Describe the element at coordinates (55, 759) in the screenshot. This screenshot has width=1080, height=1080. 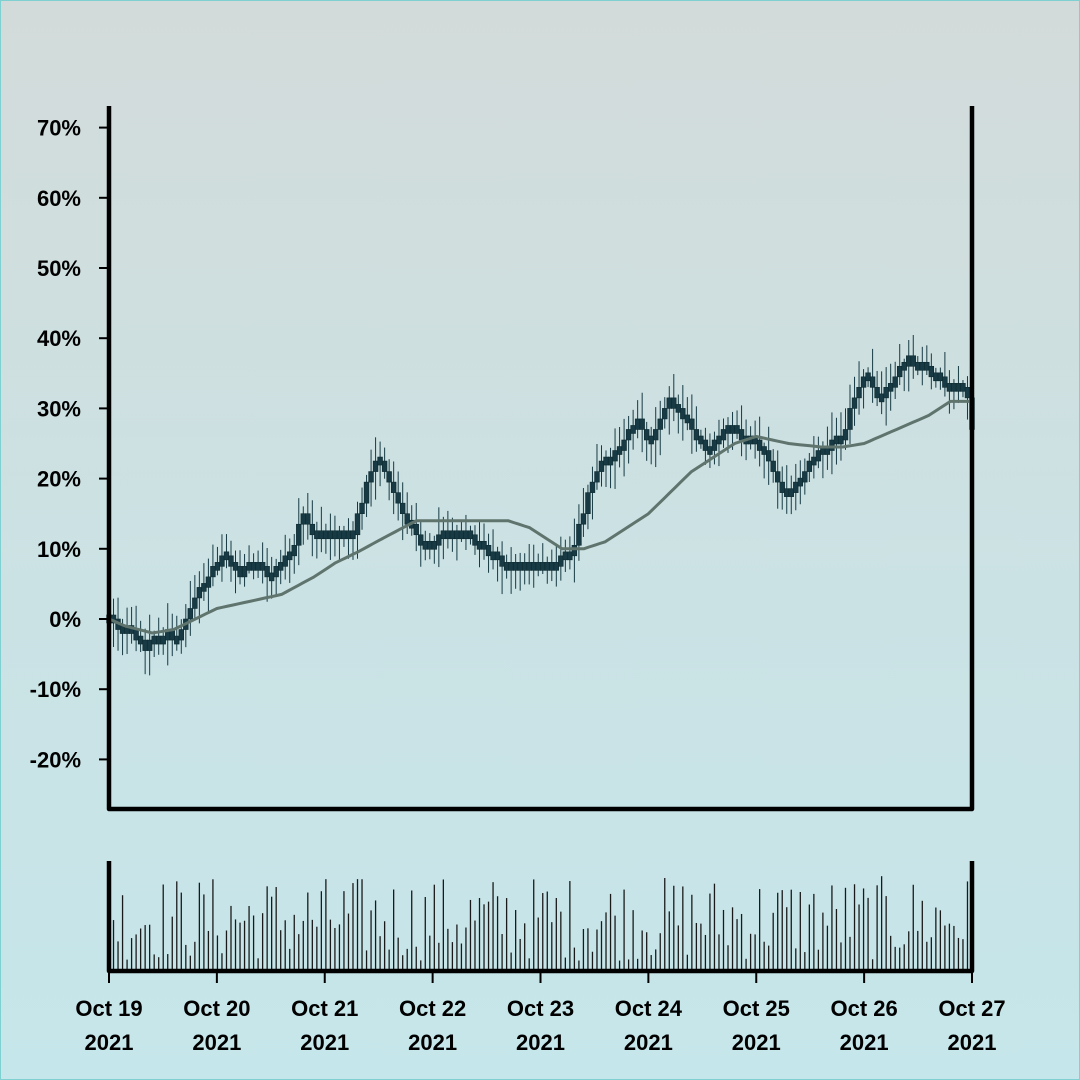
I see `y-tick-label: -20%` at that location.